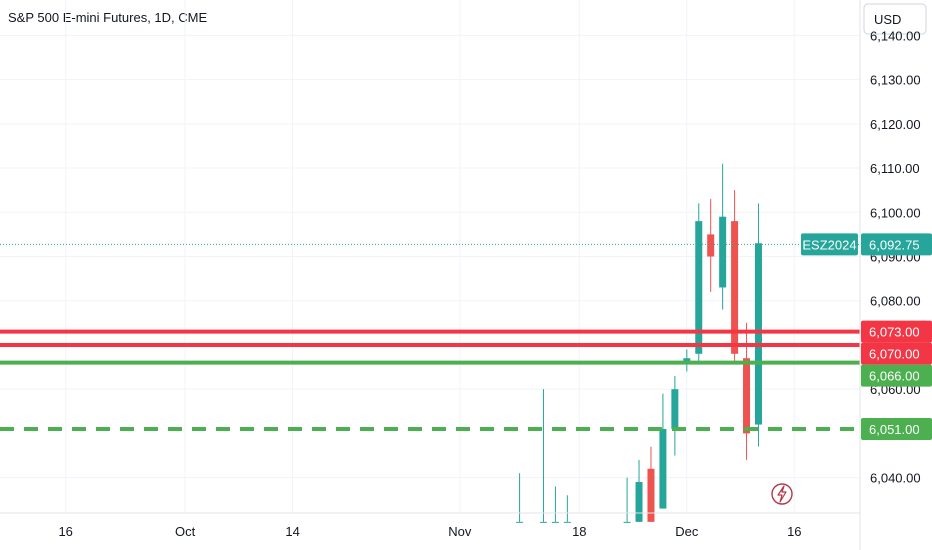 The width and height of the screenshot is (932, 550). Describe the element at coordinates (895, 35) in the screenshot. I see `price-tick-label: 6,140.00` at that location.